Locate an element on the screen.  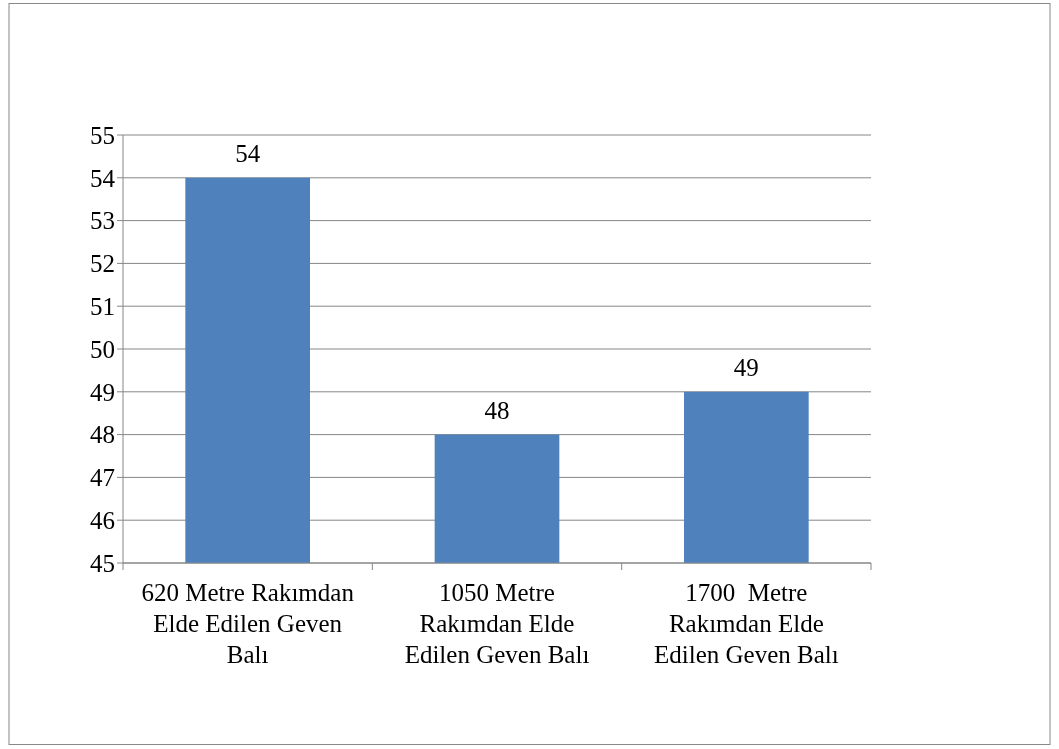
y-tick-label: 45 is located at coordinates (102, 563).